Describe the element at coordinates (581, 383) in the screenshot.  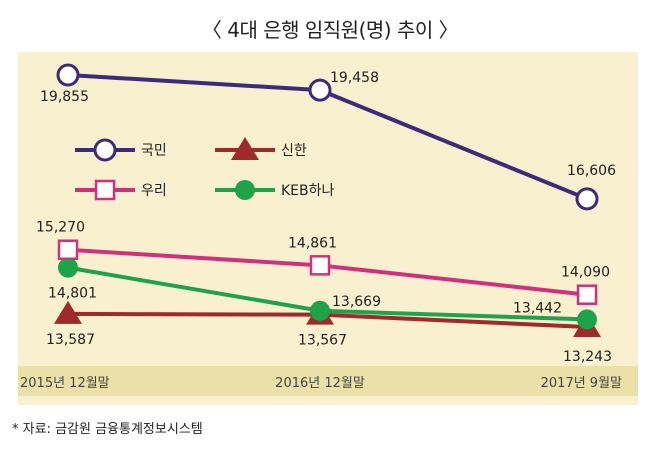
I see `x-tick-label: 2017년 9월말` at that location.